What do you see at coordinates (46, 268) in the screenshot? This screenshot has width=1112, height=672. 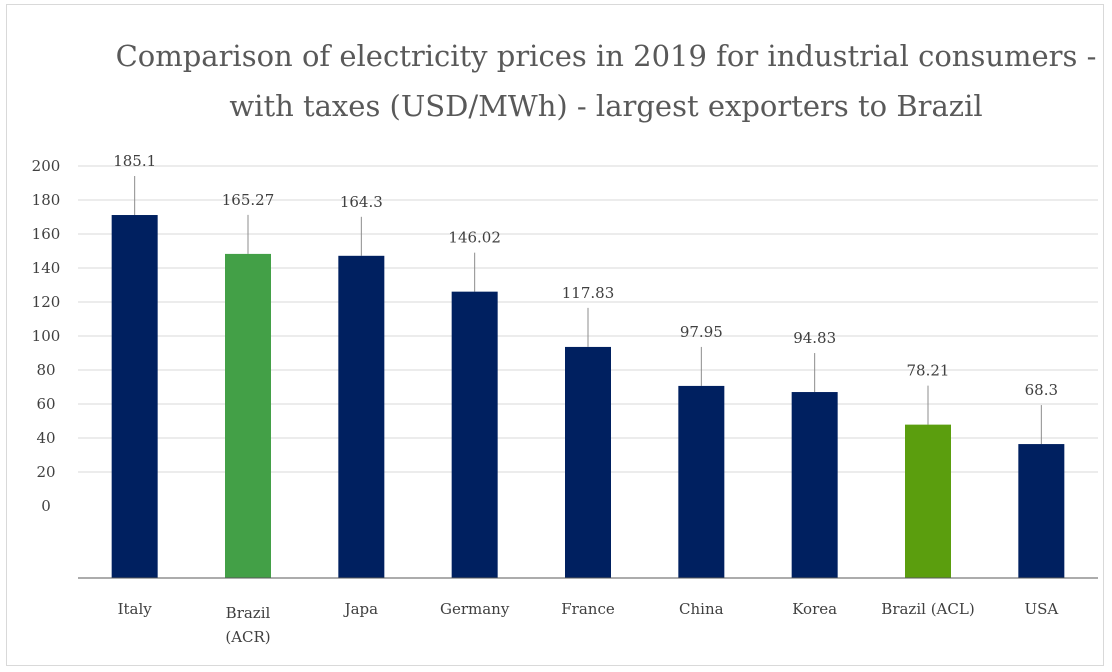 I see `y-tick-label: 140` at bounding box center [46, 268].